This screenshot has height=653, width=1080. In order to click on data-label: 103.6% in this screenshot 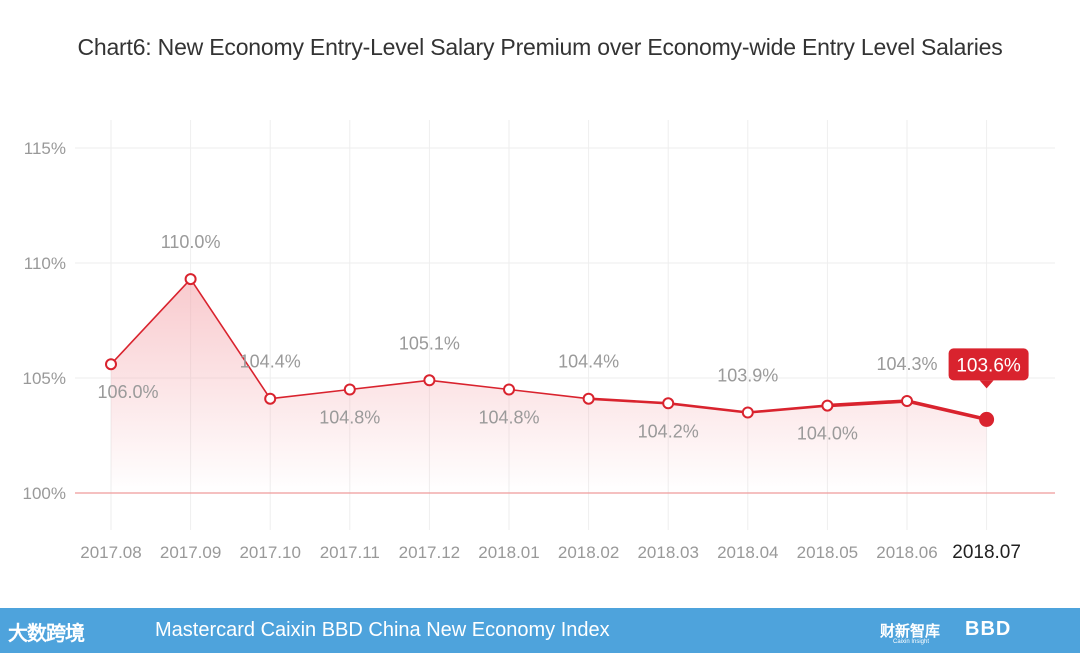, I will do `click(988, 365)`.